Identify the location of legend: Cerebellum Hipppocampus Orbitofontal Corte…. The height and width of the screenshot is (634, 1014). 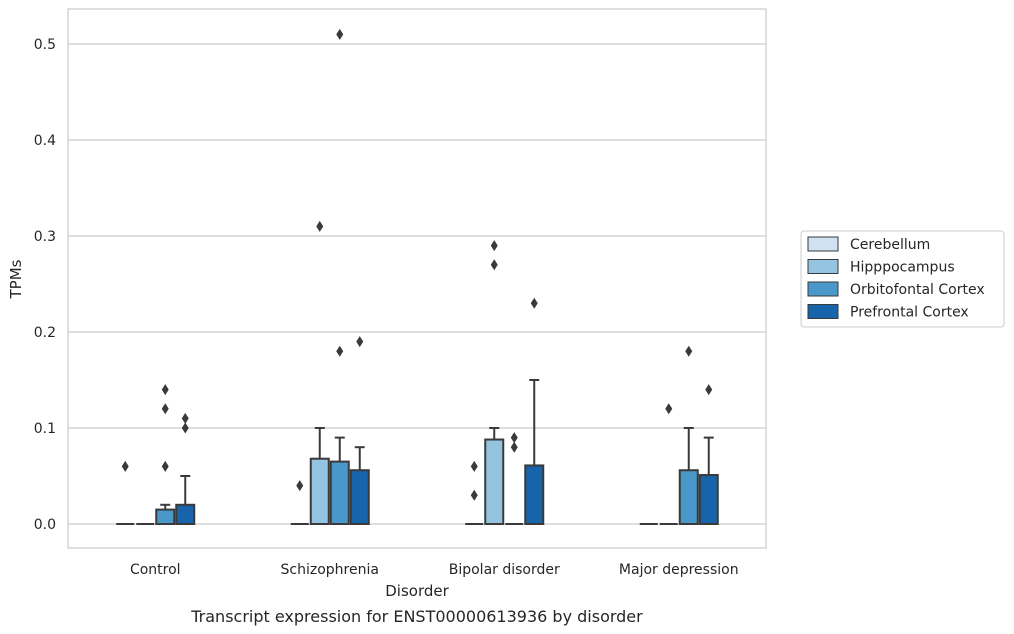
(902, 279).